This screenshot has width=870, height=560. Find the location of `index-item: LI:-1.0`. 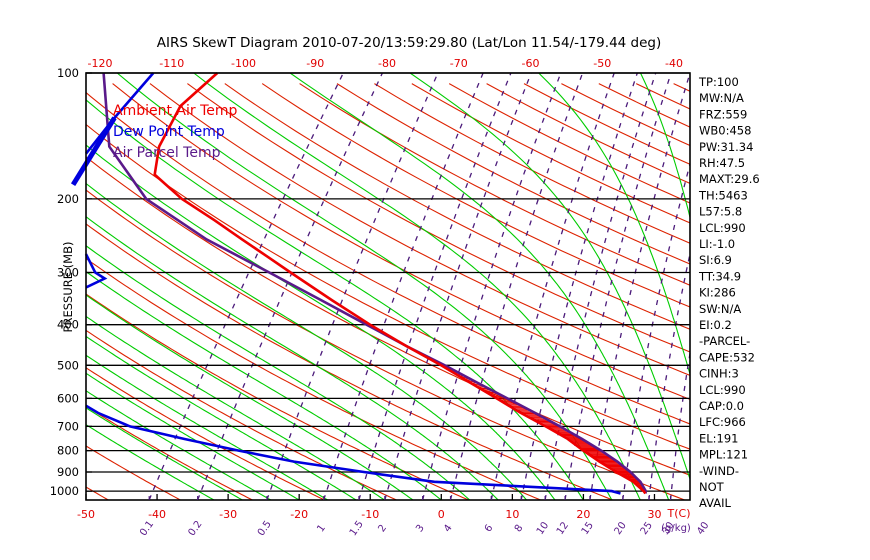

index-item: LI:-1.0 is located at coordinates (717, 244).